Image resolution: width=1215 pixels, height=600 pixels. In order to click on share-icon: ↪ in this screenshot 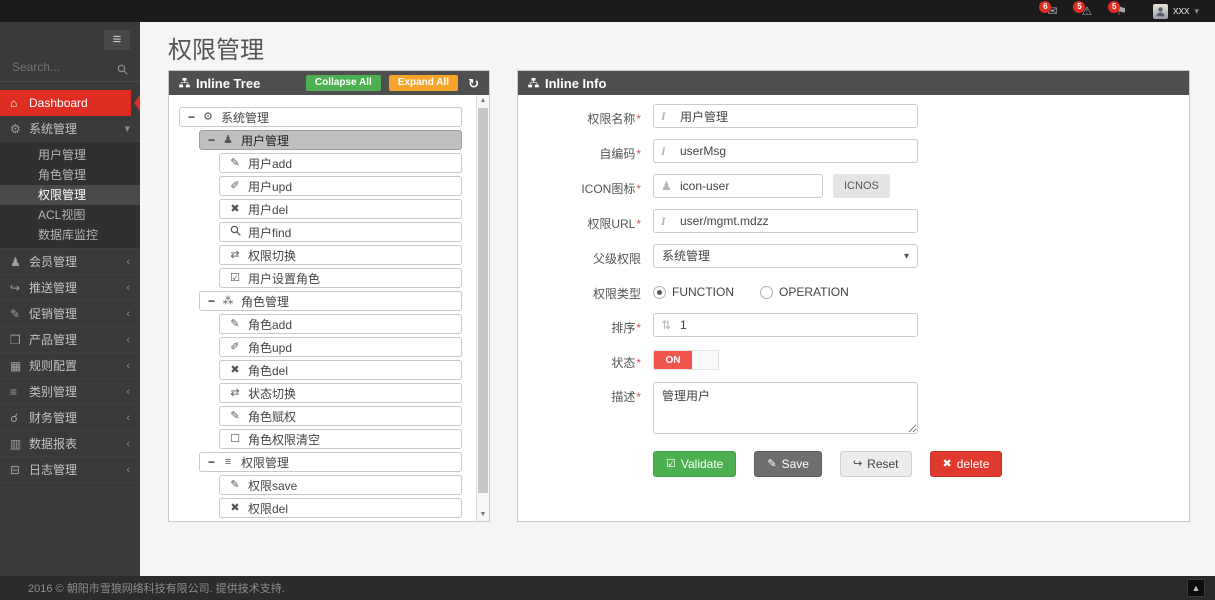, I will do `click(15, 287)`.